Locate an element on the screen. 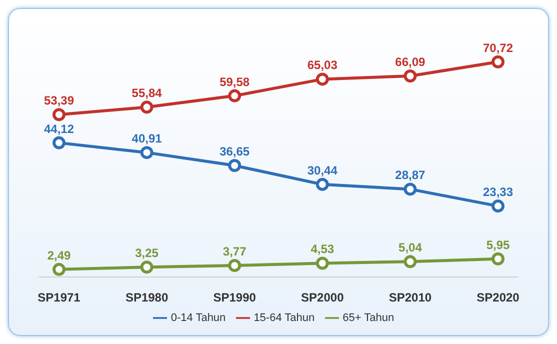 This screenshot has width=557, height=344. x-tick-label: SP2020 is located at coordinates (498, 297).